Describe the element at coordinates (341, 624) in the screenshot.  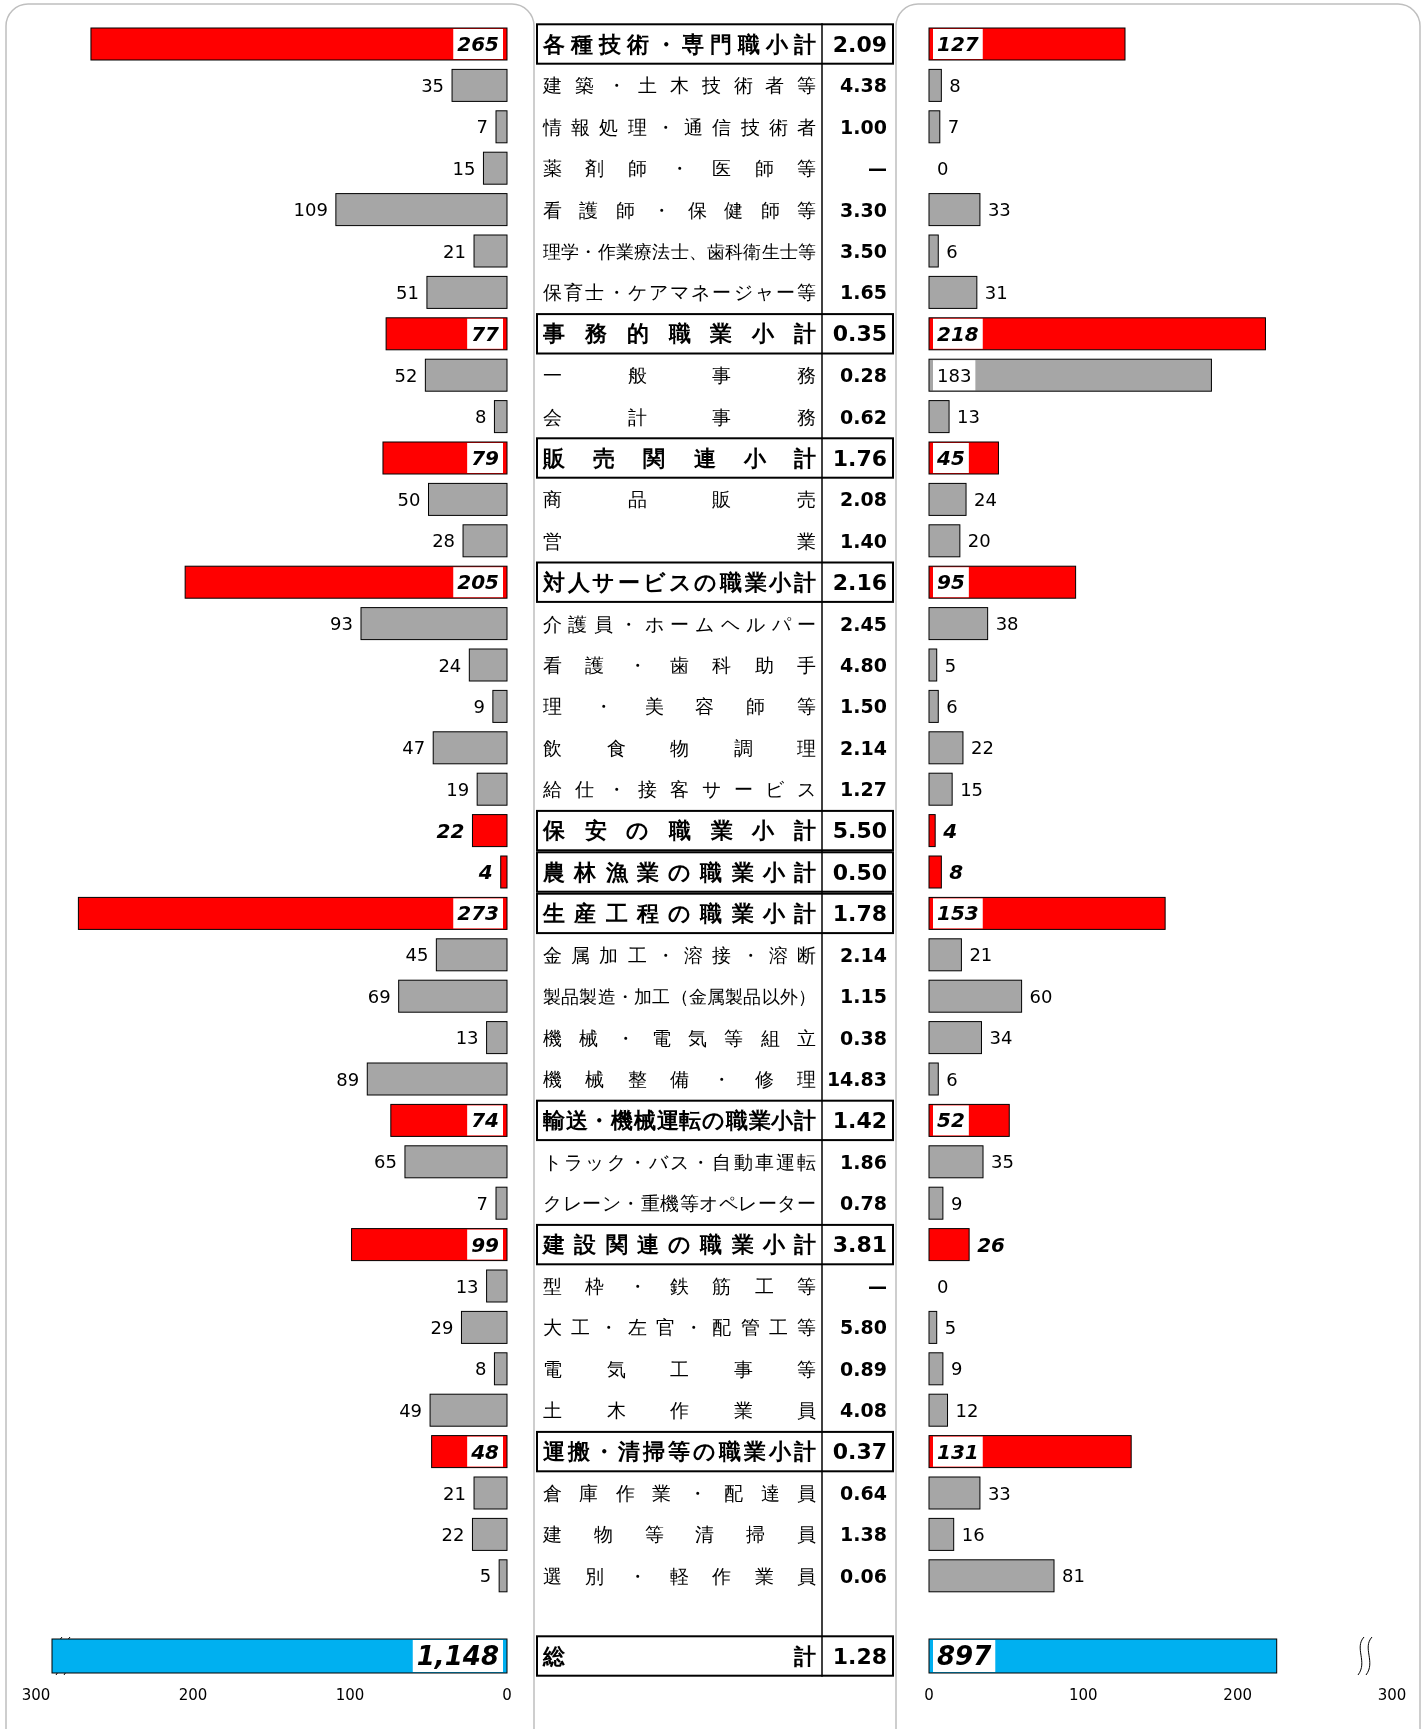
I see `data-label: 93` at that location.